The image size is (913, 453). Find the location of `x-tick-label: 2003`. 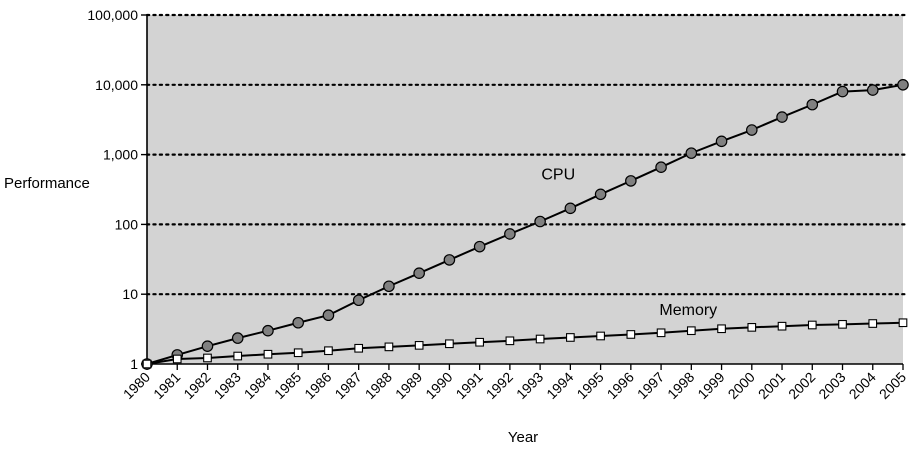

x-tick-label: 2003 is located at coordinates (831, 385).